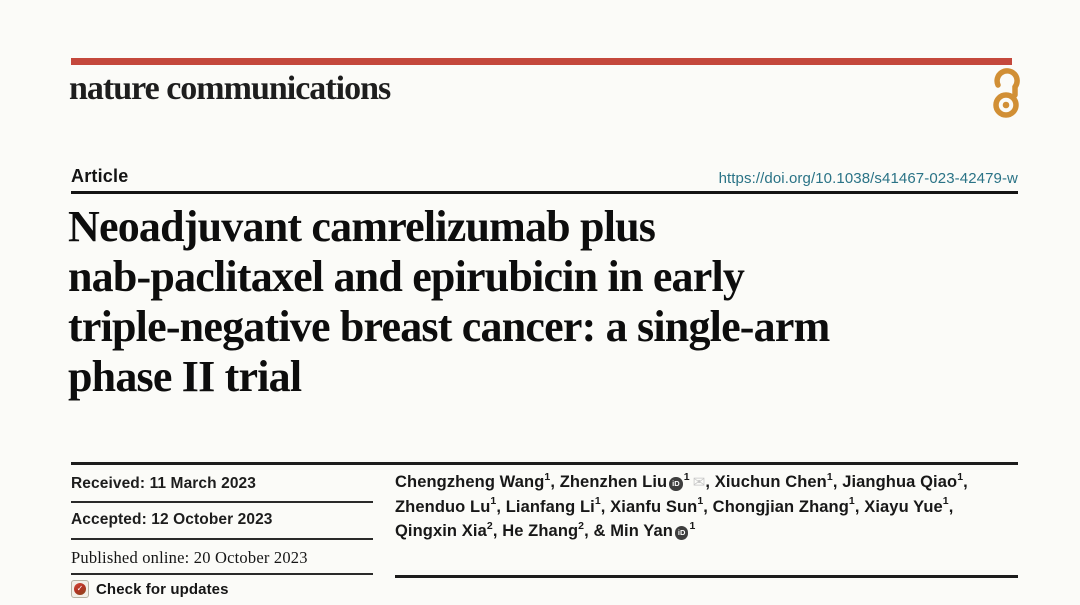 The image size is (1080, 605). I want to click on author-name: Min Yan, so click(641, 531).